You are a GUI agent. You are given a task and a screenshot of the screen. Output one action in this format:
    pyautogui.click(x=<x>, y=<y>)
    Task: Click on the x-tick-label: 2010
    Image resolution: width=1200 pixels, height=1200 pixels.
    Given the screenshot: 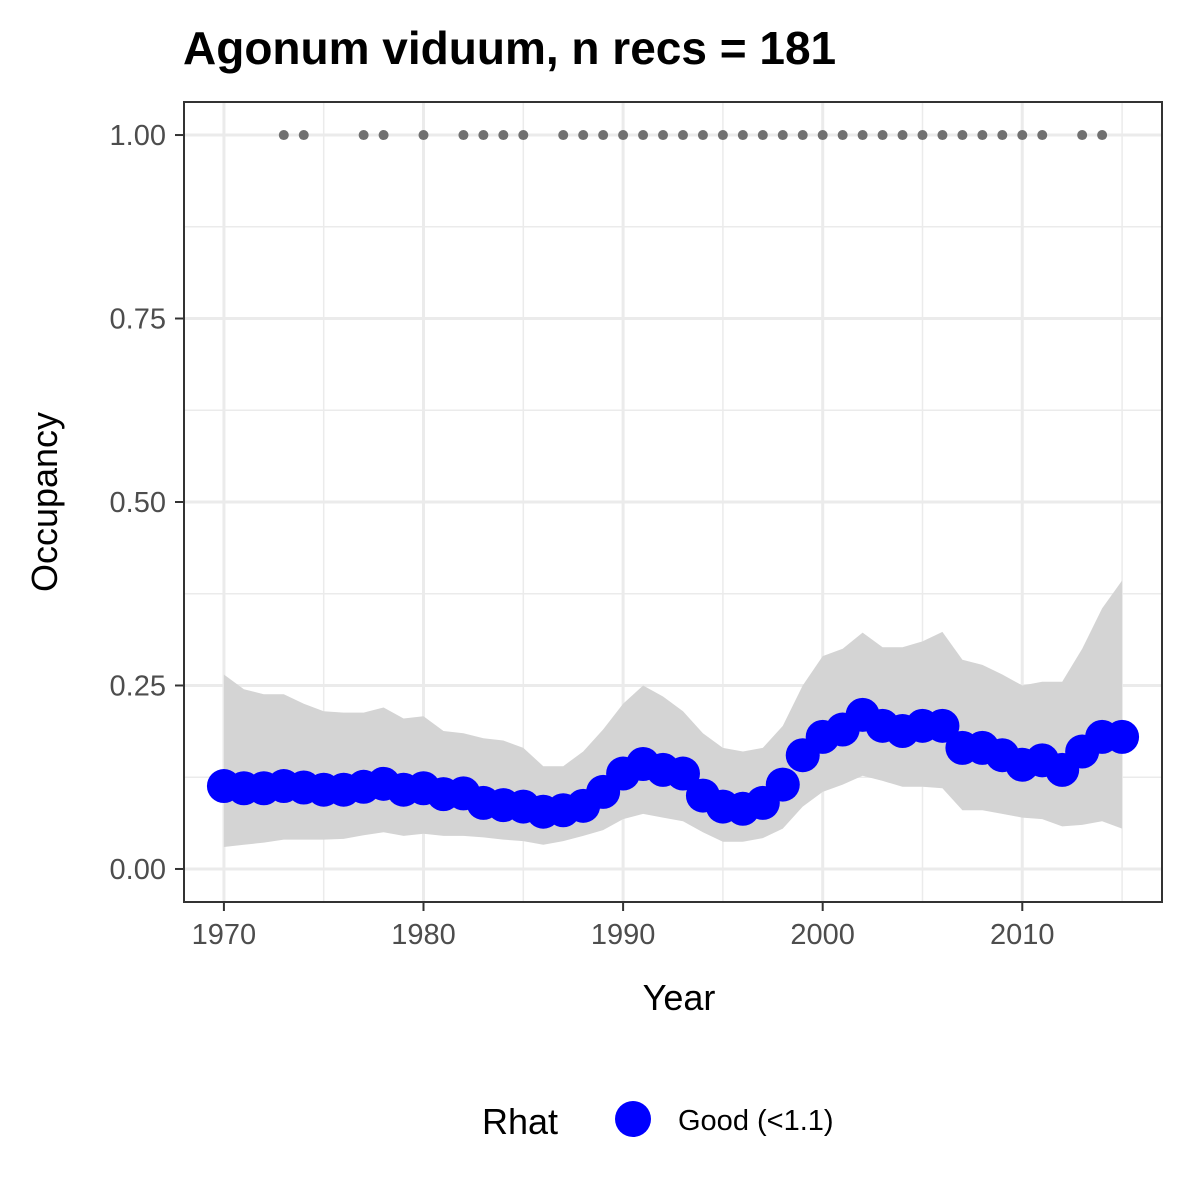 What is the action you would take?
    pyautogui.click(x=1022, y=935)
    